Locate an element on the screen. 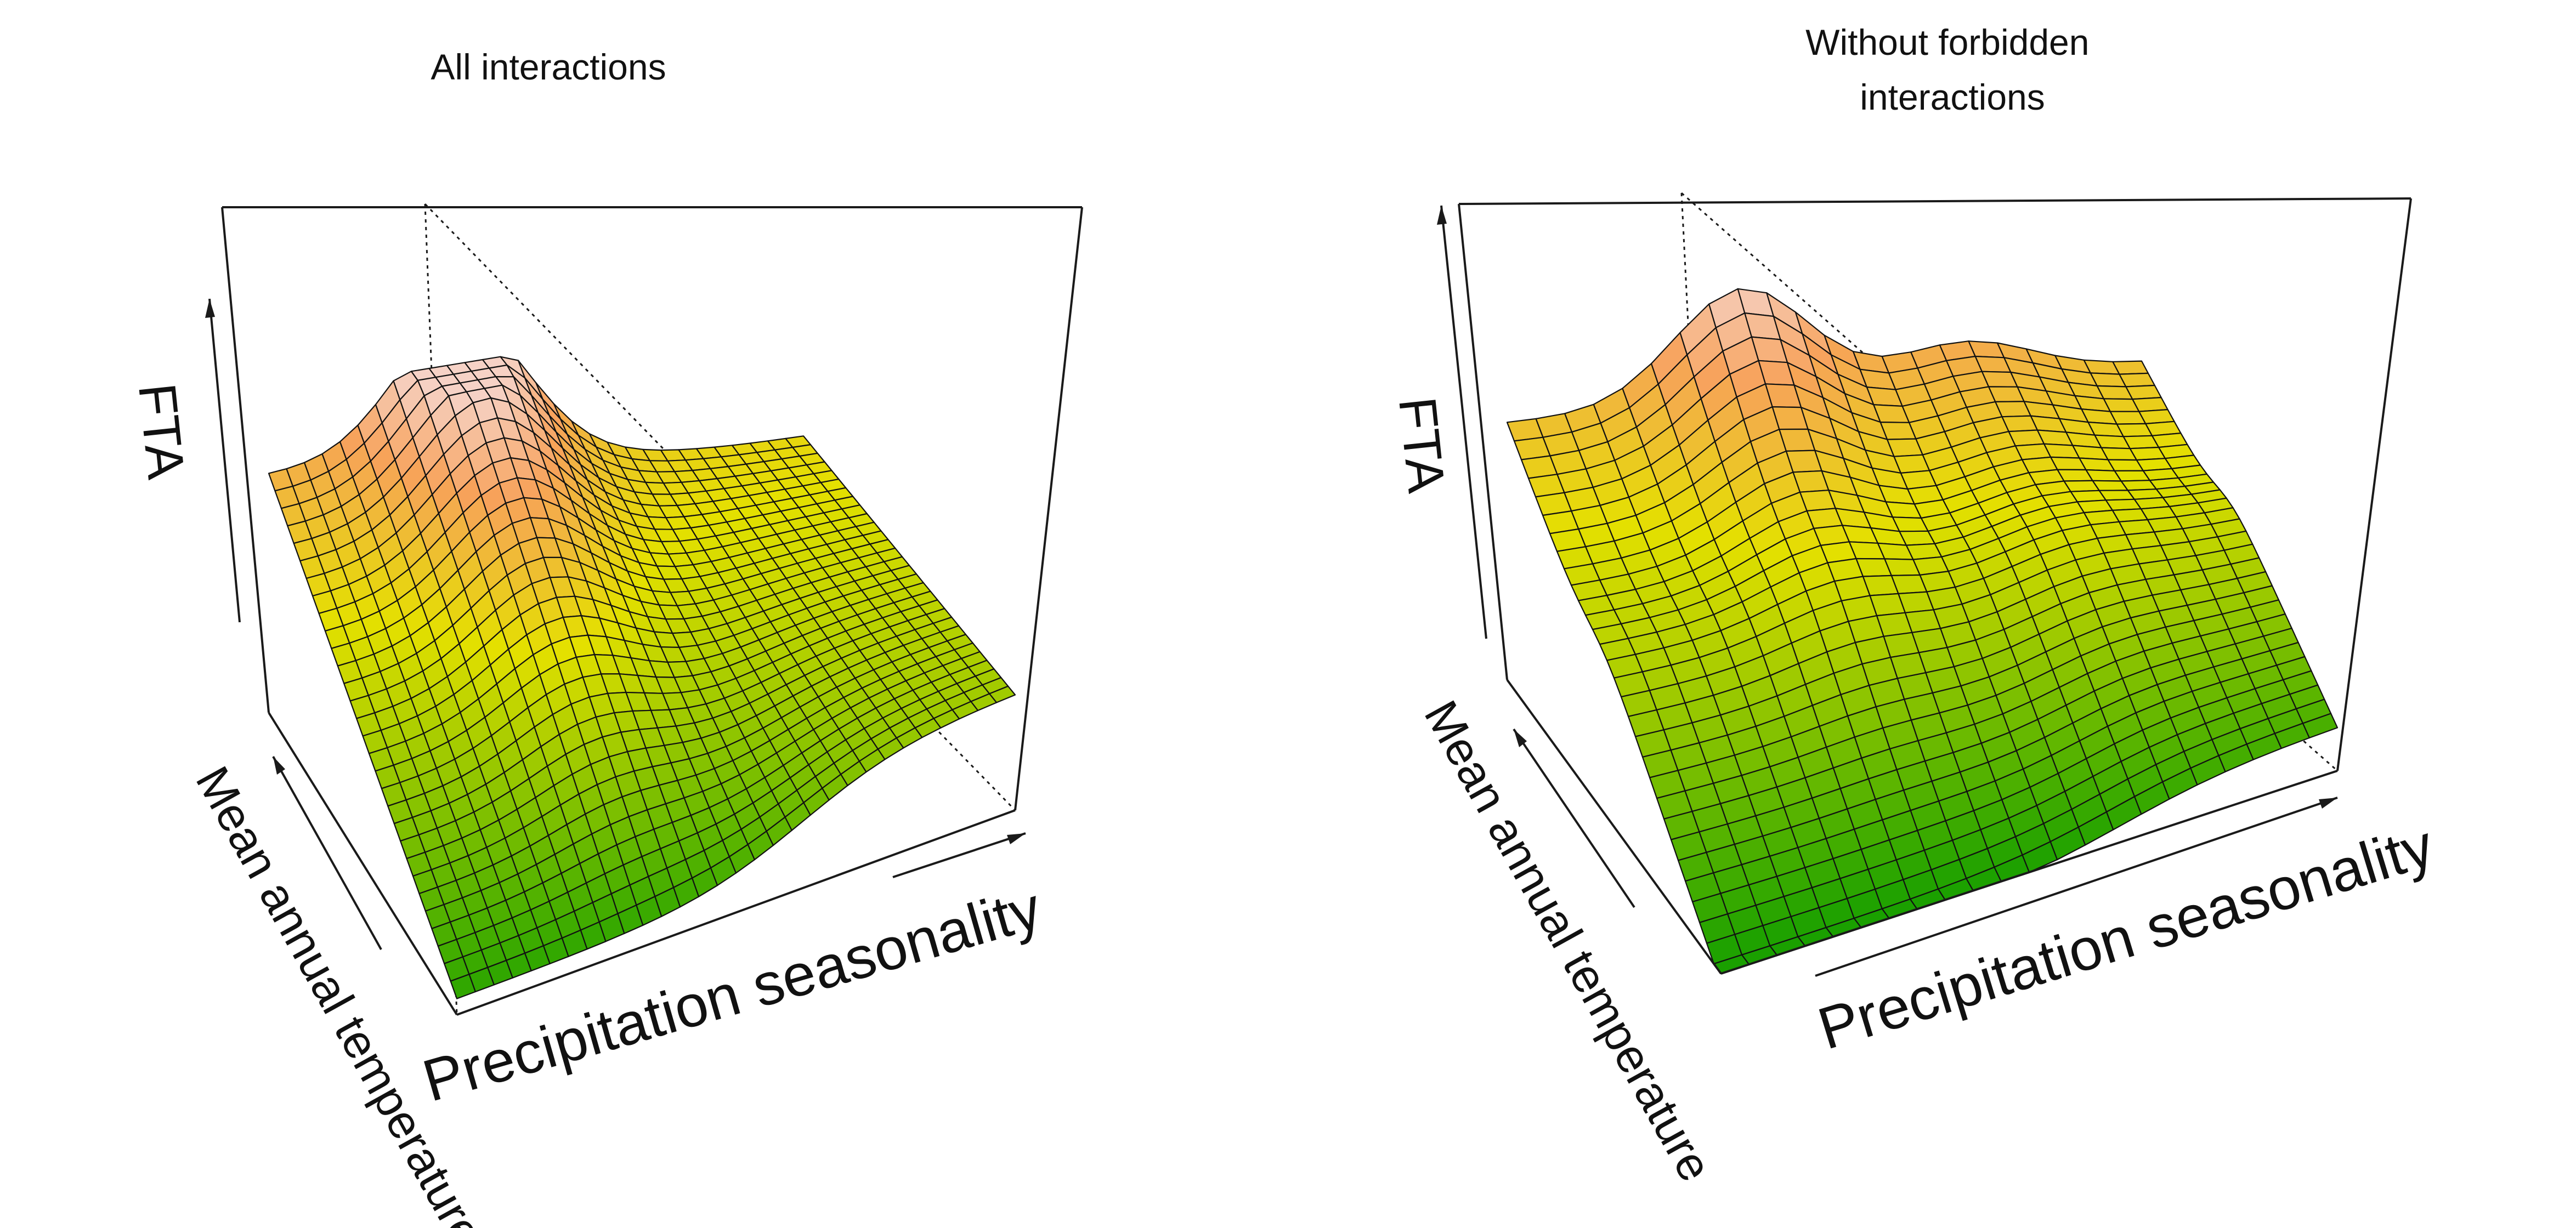 The height and width of the screenshot is (1228, 2576). panel-title: All interactions is located at coordinates (548, 67).